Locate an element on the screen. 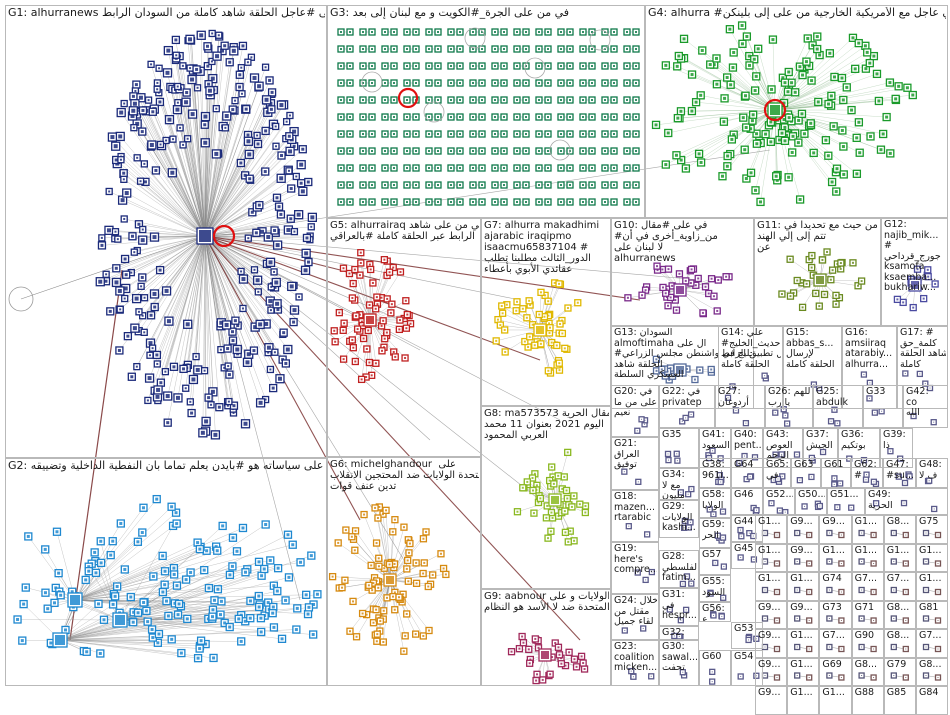  group-panel-g46 is located at coordinates (747, 501).